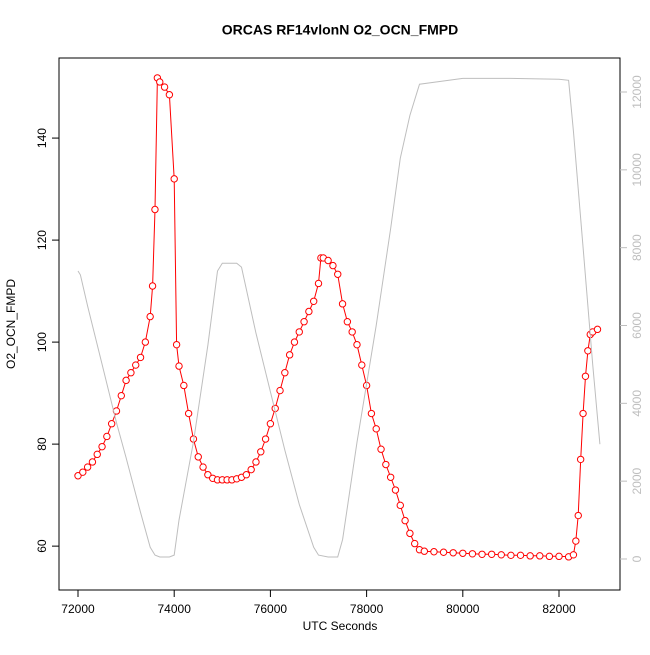 Image resolution: width=650 pixels, height=655 pixels. Describe the element at coordinates (637, 325) in the screenshot. I see `y2-tick-label: 6000` at that location.